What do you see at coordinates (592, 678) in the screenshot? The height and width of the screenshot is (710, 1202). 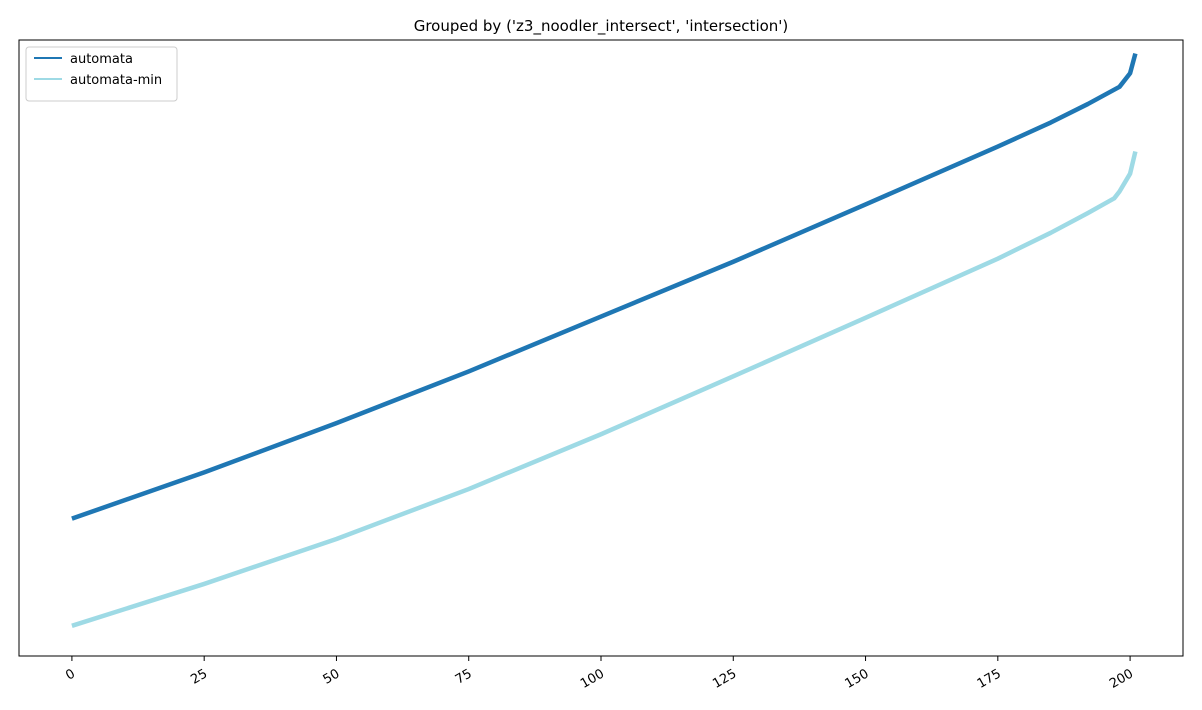 I see `x-tick-label: 100` at bounding box center [592, 678].